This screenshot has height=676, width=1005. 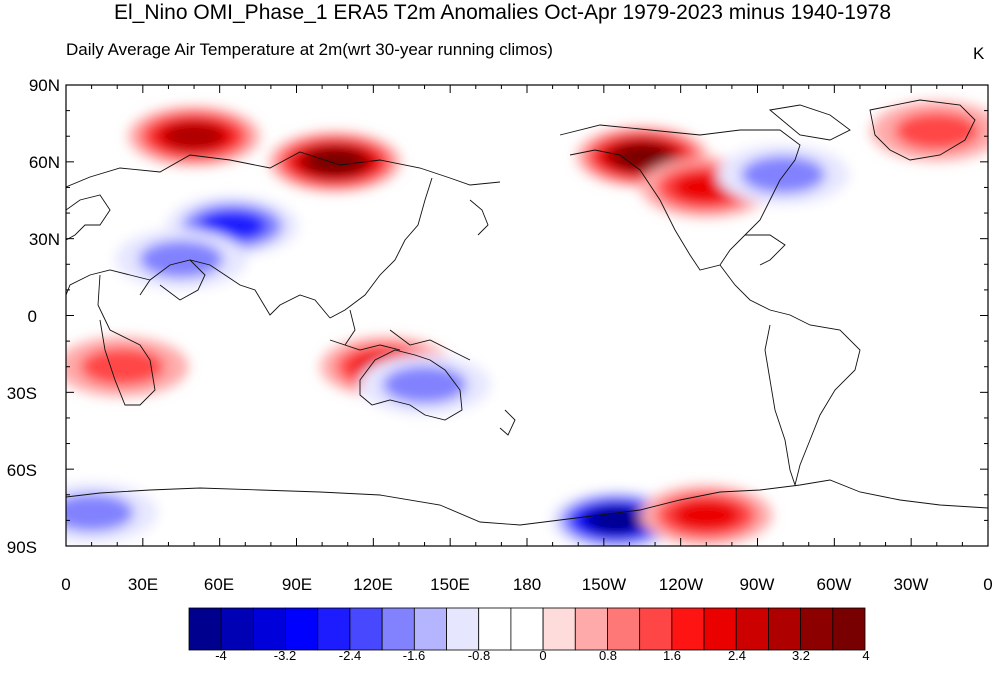 What do you see at coordinates (22, 470) in the screenshot?
I see `lat-label: 60S` at bounding box center [22, 470].